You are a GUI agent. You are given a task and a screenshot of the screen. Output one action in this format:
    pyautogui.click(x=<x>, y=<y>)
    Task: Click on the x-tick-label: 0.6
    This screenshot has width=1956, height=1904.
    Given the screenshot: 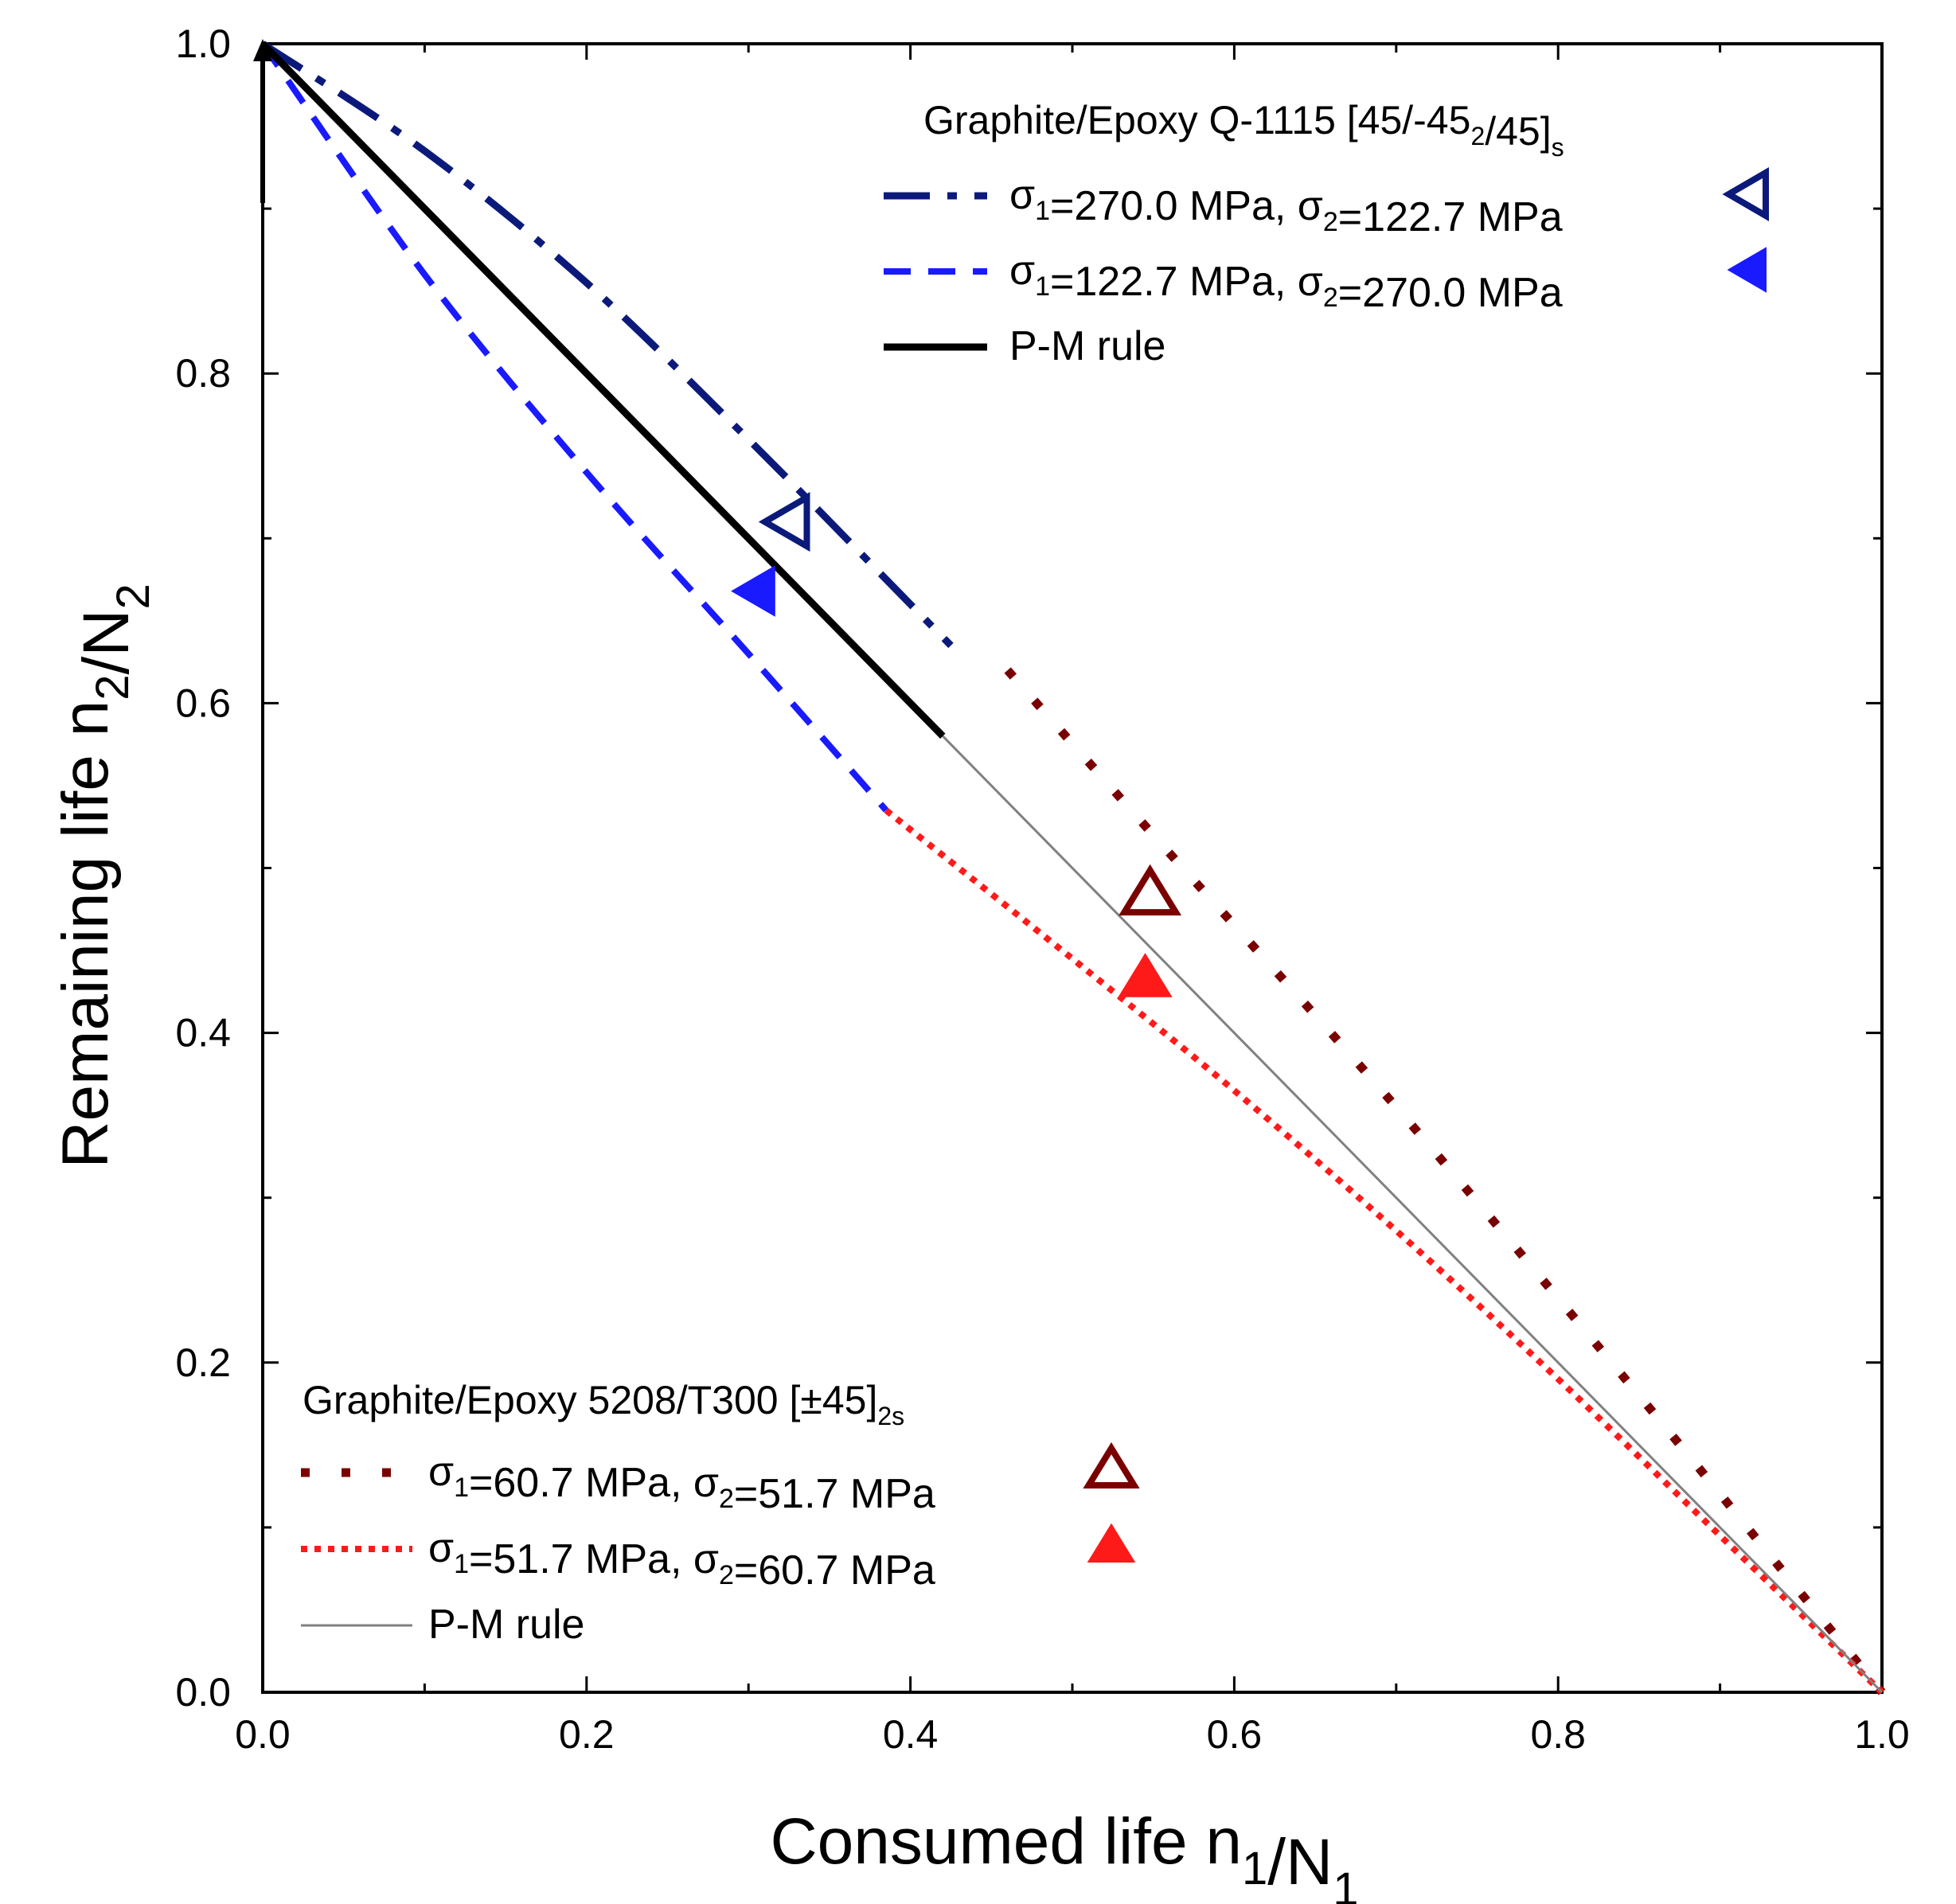 What is the action you would take?
    pyautogui.click(x=1235, y=1735)
    